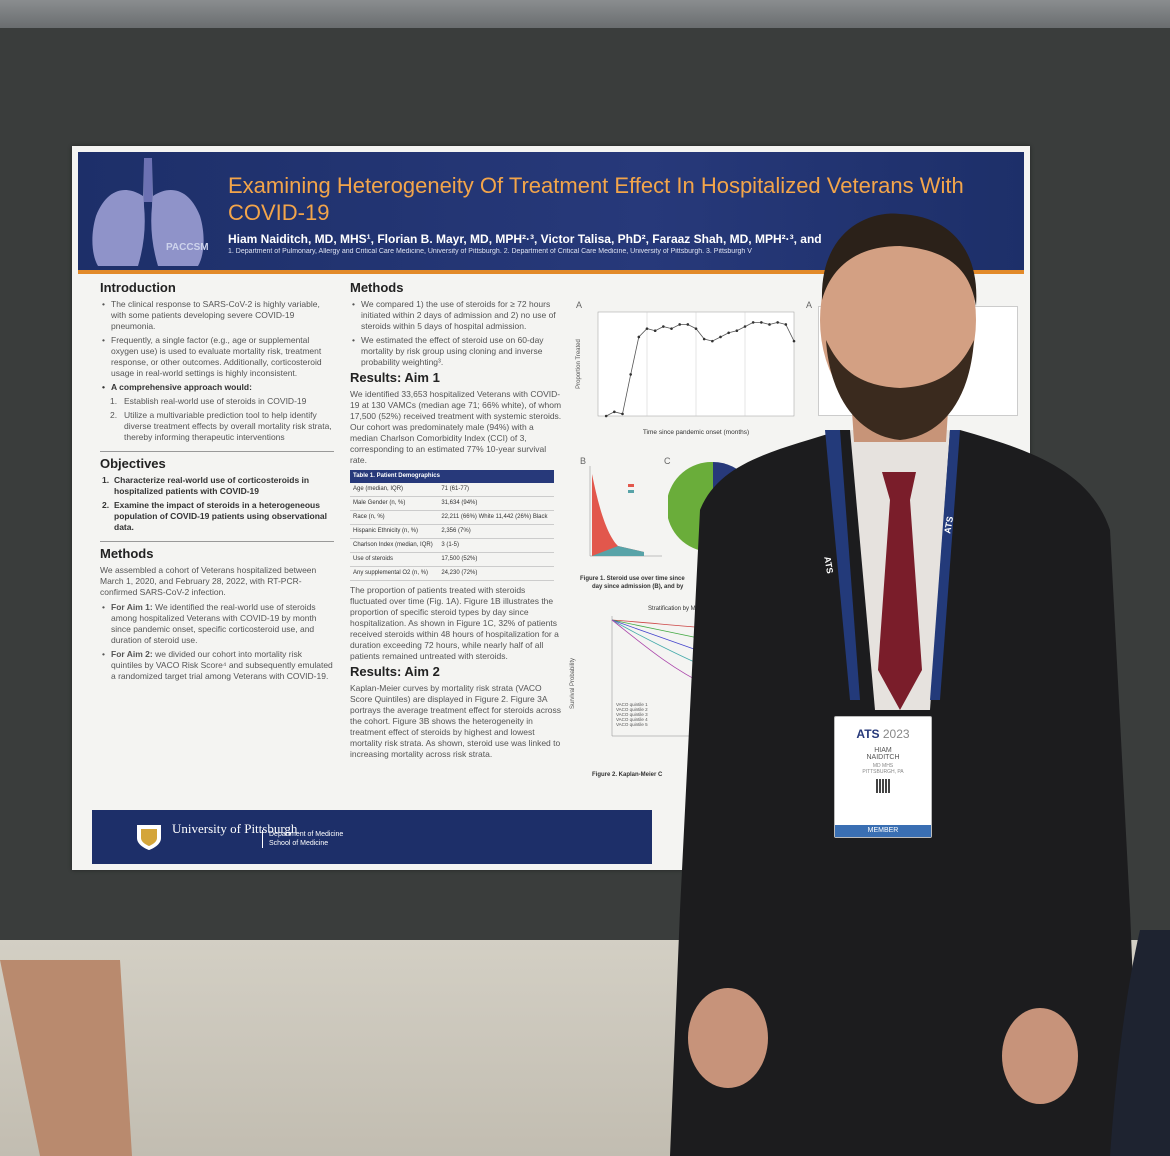 Image resolution: width=1170 pixels, height=1156 pixels. Describe the element at coordinates (394, 559) in the screenshot. I see `table-cell: Use of steroids` at that location.